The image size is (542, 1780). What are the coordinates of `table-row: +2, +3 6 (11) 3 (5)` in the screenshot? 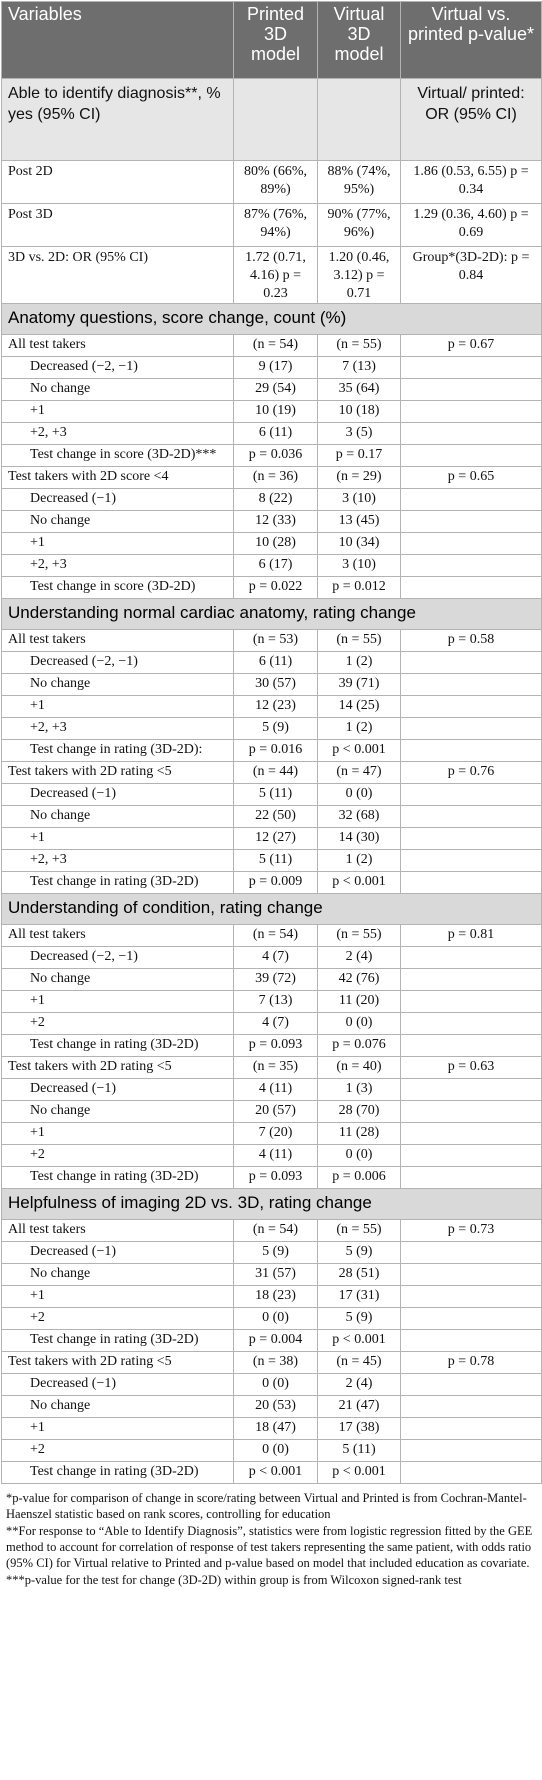 It's located at (271, 433).